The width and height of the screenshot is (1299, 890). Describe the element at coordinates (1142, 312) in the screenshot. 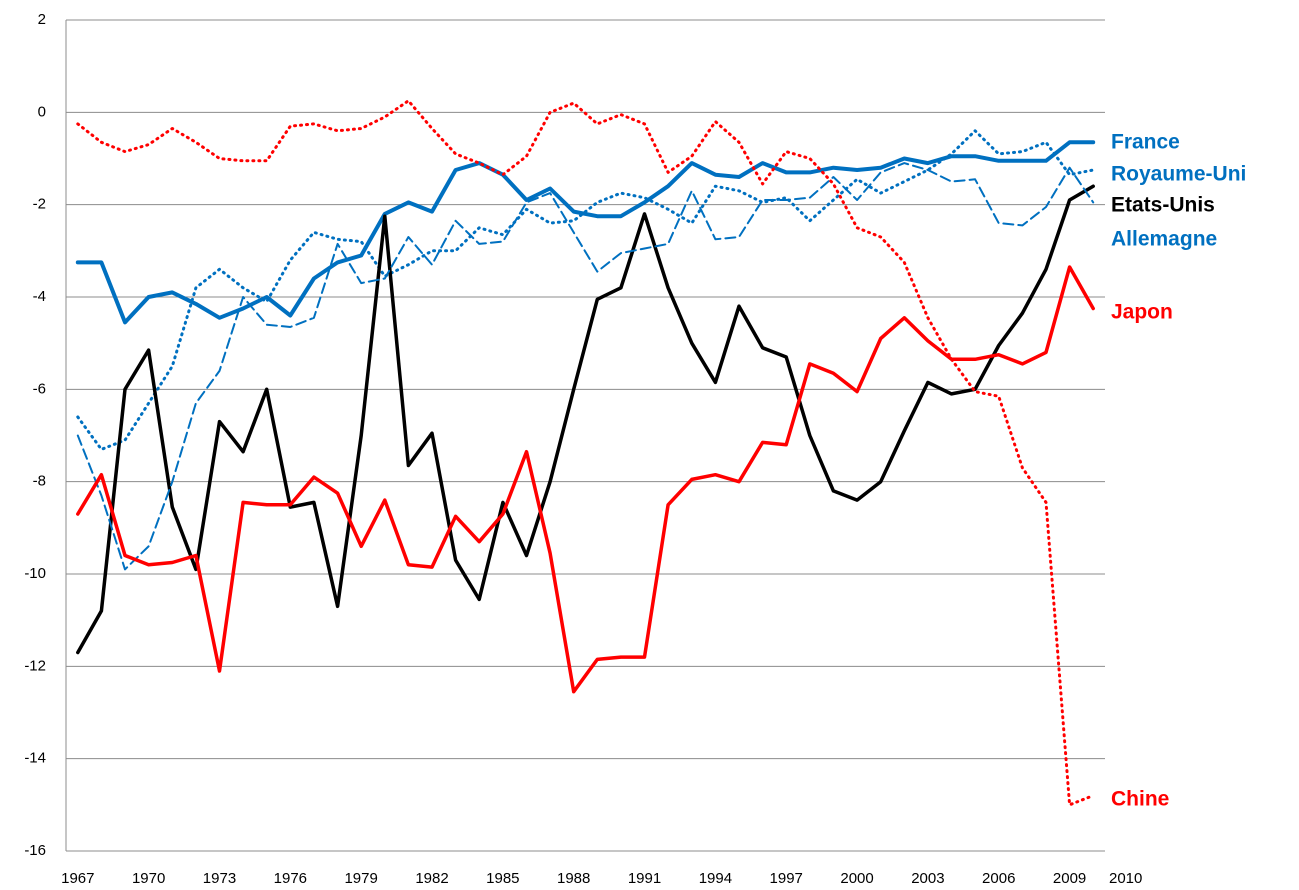

I see `series-label: Japon` at that location.